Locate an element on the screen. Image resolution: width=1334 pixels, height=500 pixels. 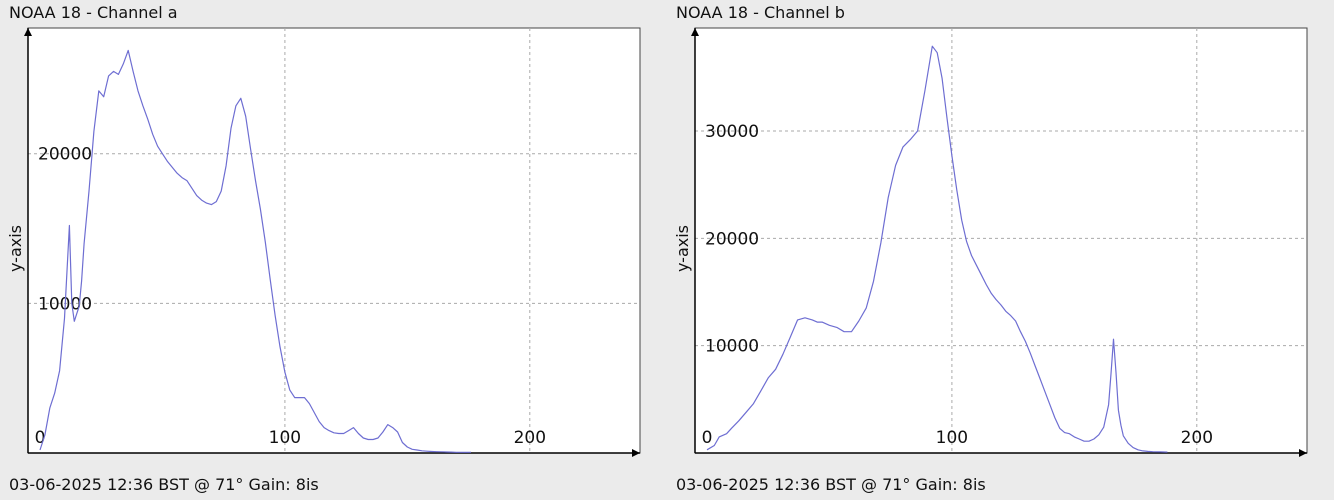
y-tick-label: 30000 is located at coordinates (732, 132).